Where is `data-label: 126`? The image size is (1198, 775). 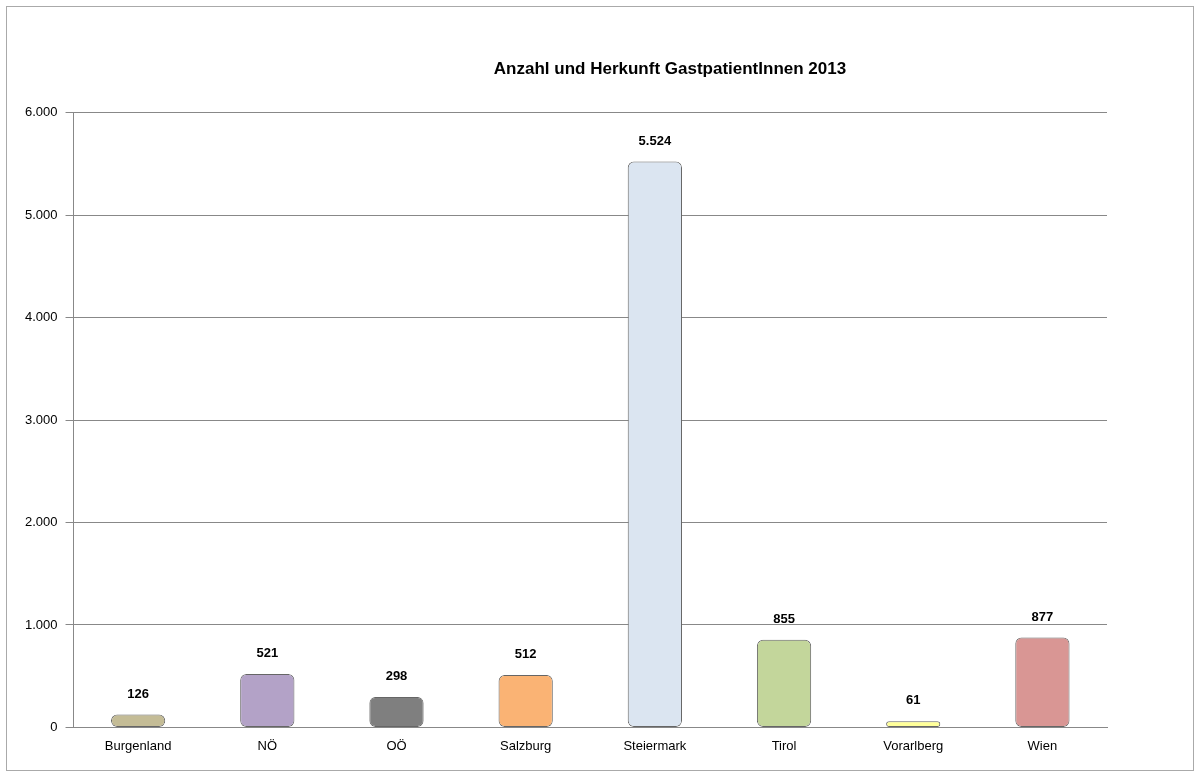 data-label: 126 is located at coordinates (138, 693).